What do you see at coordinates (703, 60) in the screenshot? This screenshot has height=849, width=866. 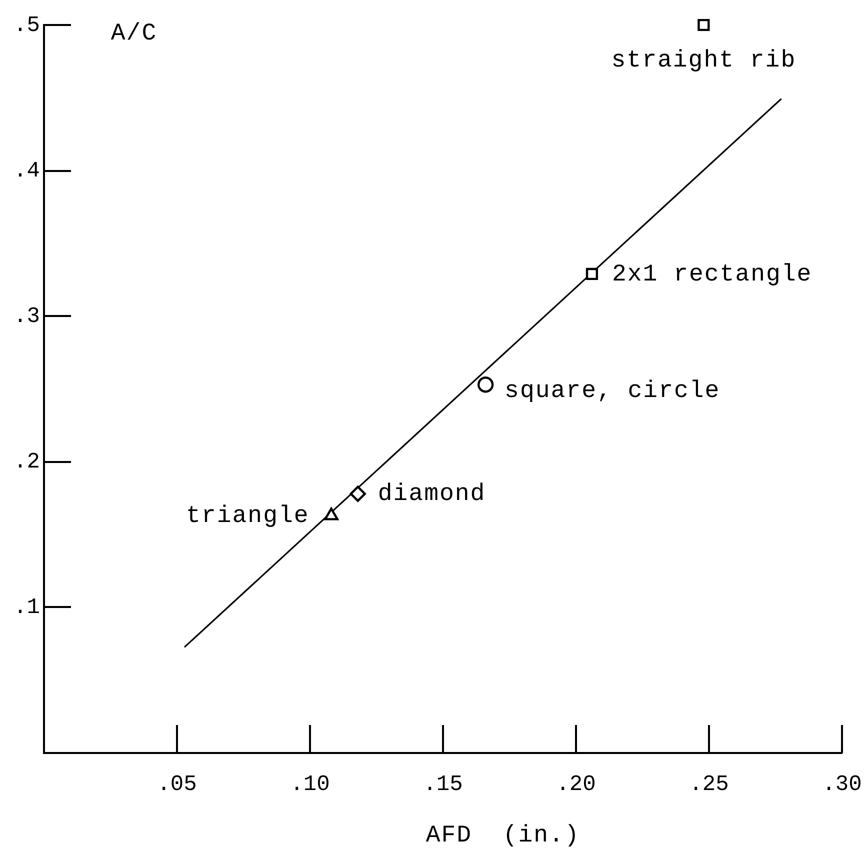 I see `series-label: straight rib` at bounding box center [703, 60].